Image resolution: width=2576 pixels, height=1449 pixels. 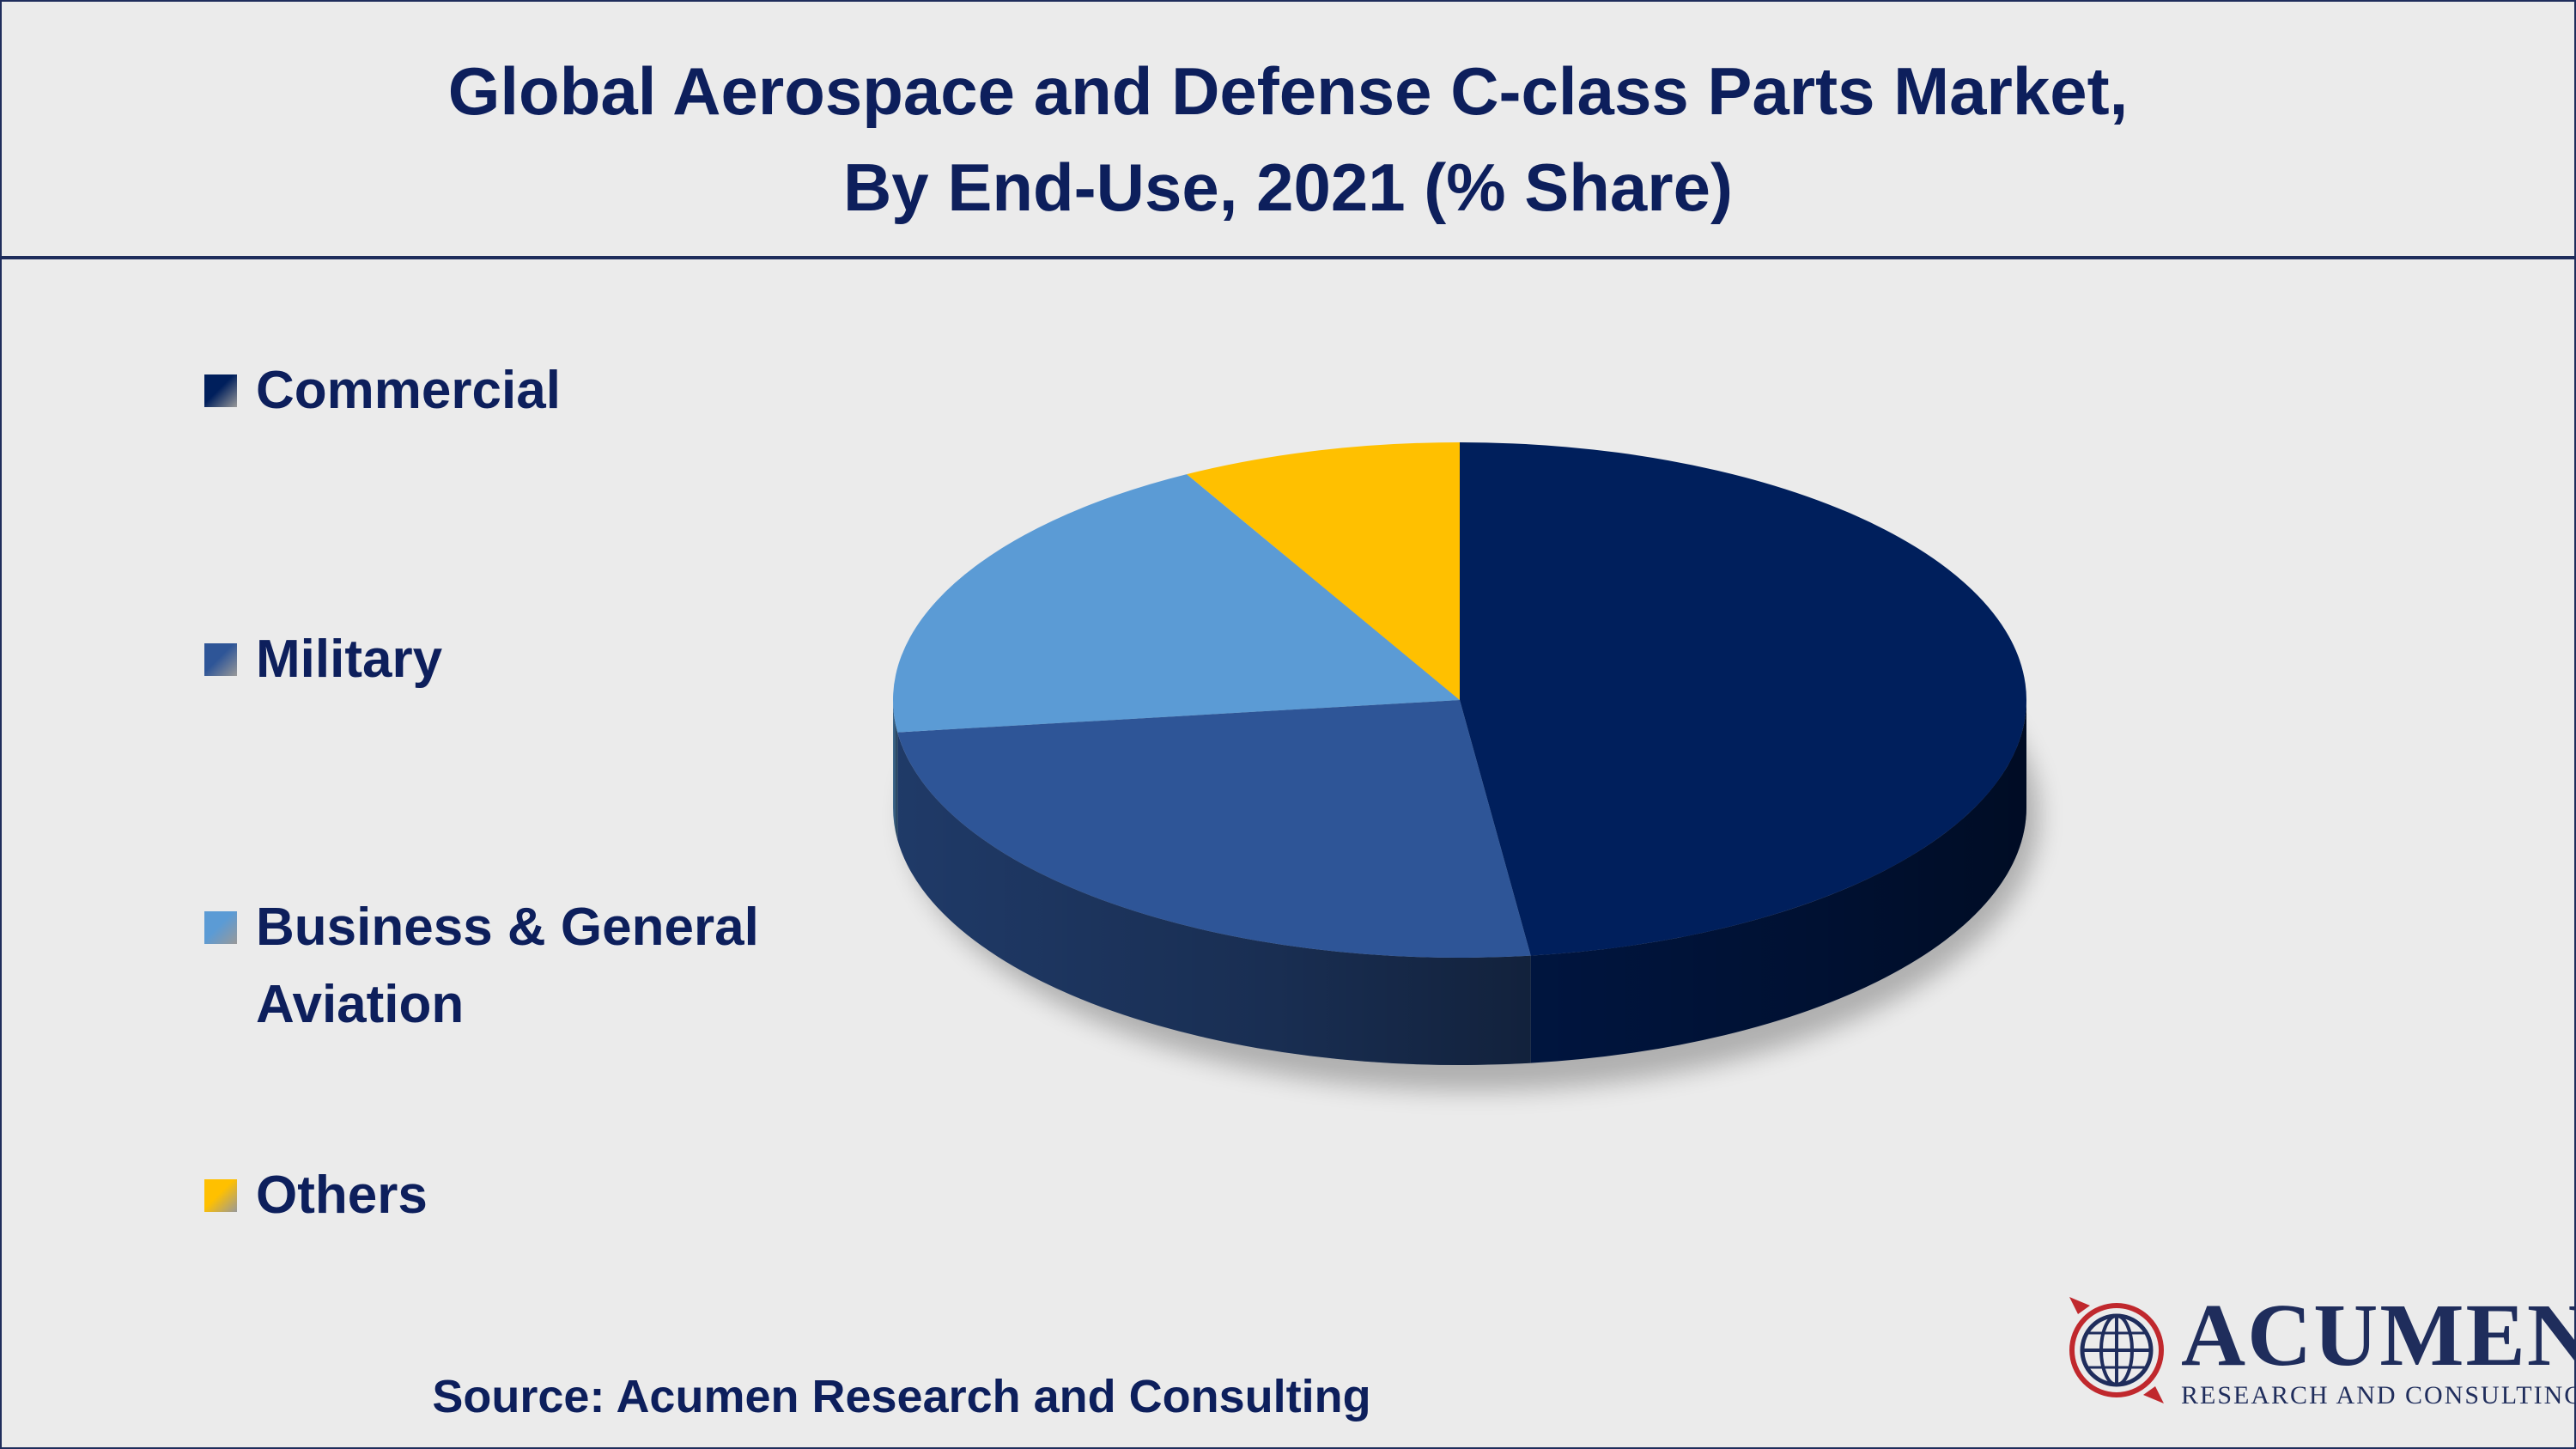 I want to click on pie-side-shade-military, so click(x=1214, y=898).